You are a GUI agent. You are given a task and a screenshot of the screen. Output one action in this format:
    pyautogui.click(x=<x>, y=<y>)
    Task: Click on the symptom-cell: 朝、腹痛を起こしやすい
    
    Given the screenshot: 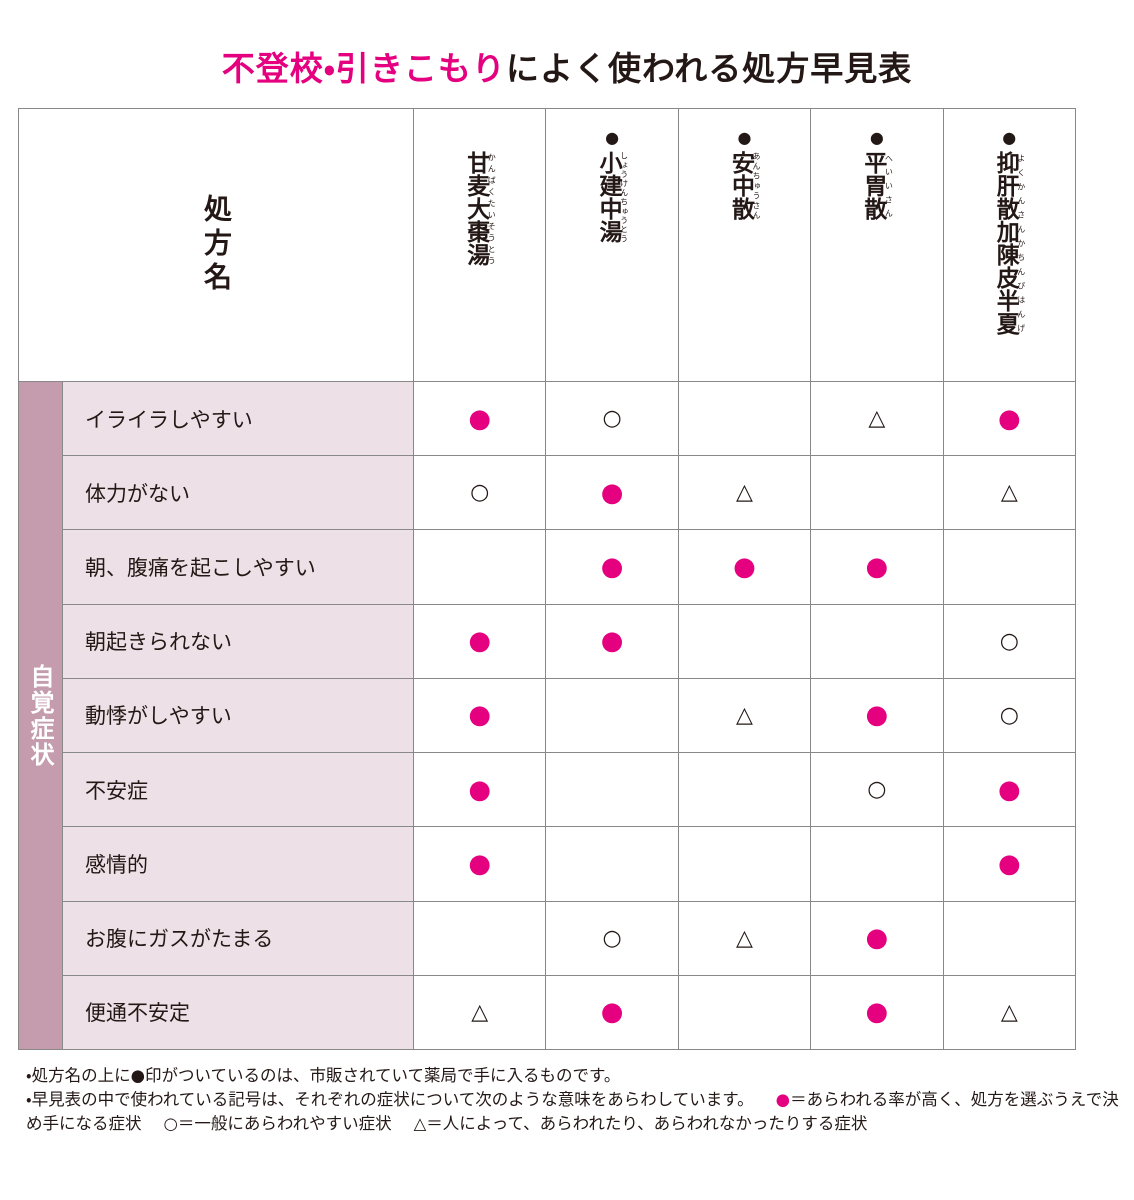 What is the action you would take?
    pyautogui.click(x=238, y=567)
    